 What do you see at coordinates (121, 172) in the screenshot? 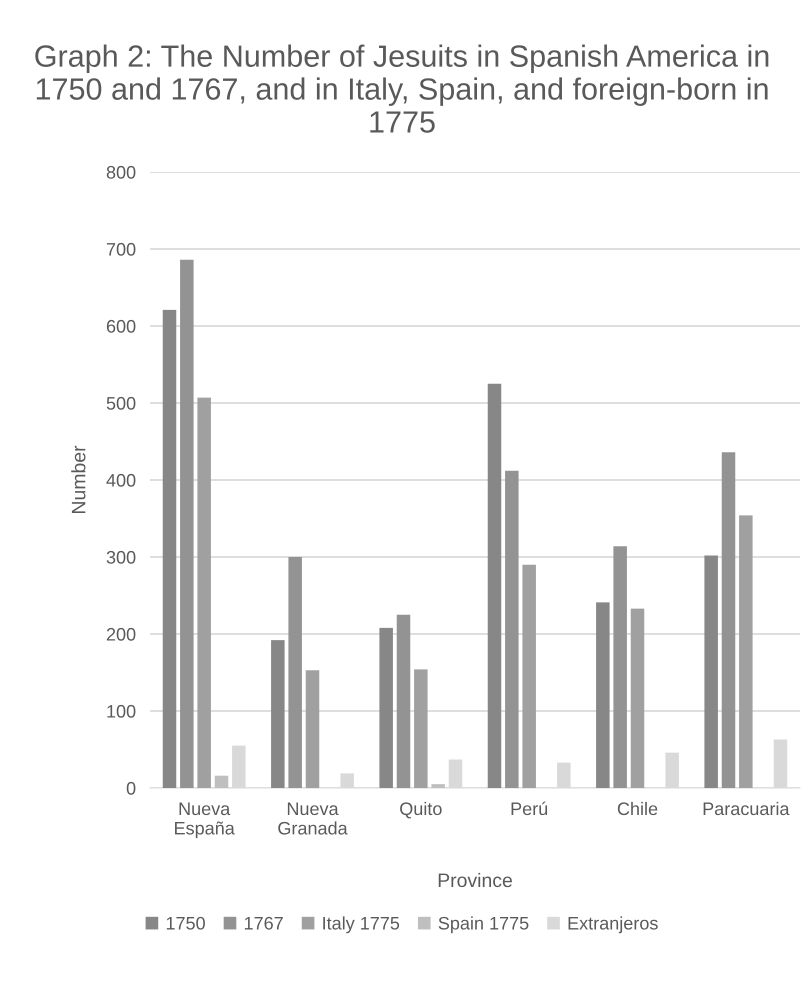
I see `y-tick-label: 800` at bounding box center [121, 172].